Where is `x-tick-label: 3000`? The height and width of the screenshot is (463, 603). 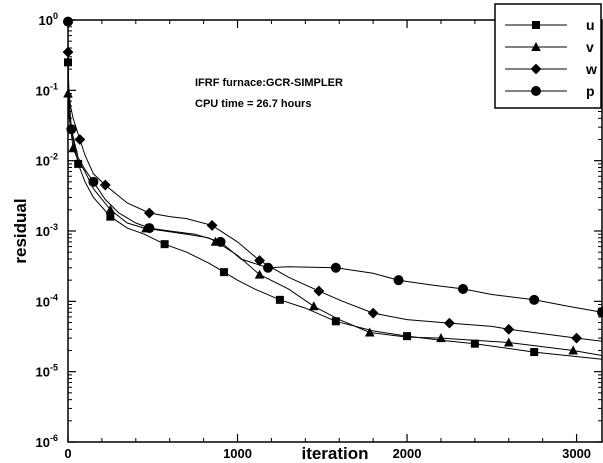 x-tick-label: 3000 is located at coordinates (576, 453).